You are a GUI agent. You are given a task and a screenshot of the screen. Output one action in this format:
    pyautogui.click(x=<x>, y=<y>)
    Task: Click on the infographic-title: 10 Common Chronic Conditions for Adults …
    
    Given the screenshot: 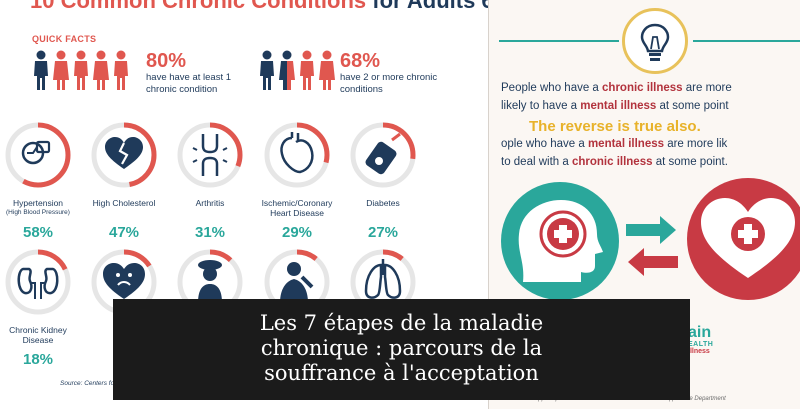 What is the action you would take?
    pyautogui.click(x=274, y=7)
    